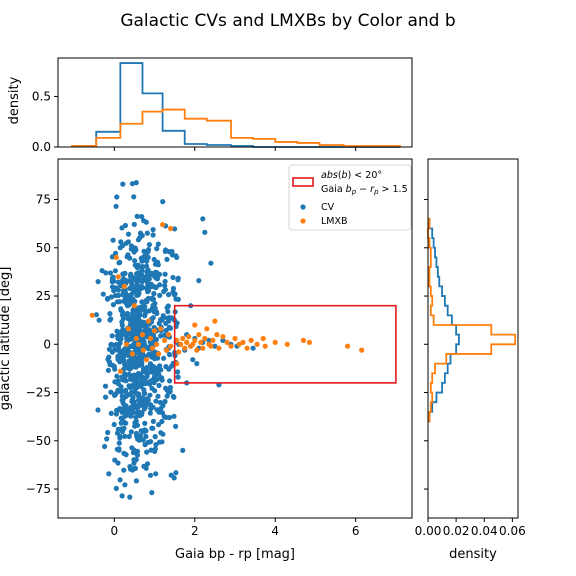  I want to click on y-axis-label: galactic latitude [deg], so click(6, 339).